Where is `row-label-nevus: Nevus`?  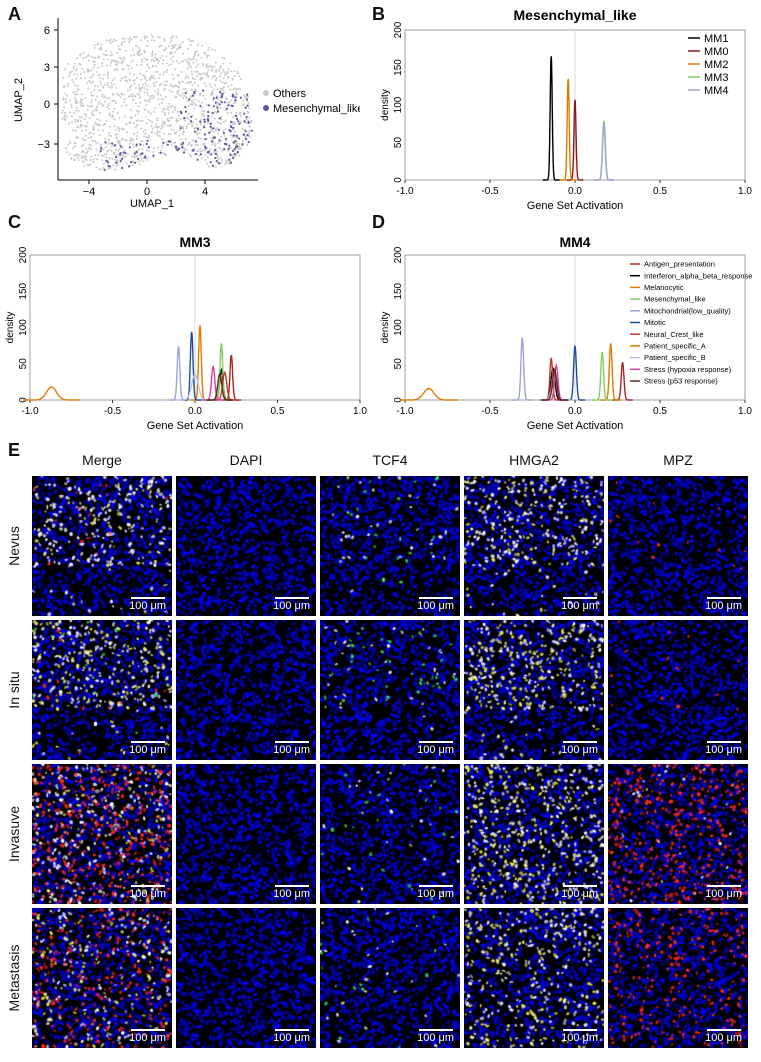 row-label-nevus: Nevus is located at coordinates (14, 546).